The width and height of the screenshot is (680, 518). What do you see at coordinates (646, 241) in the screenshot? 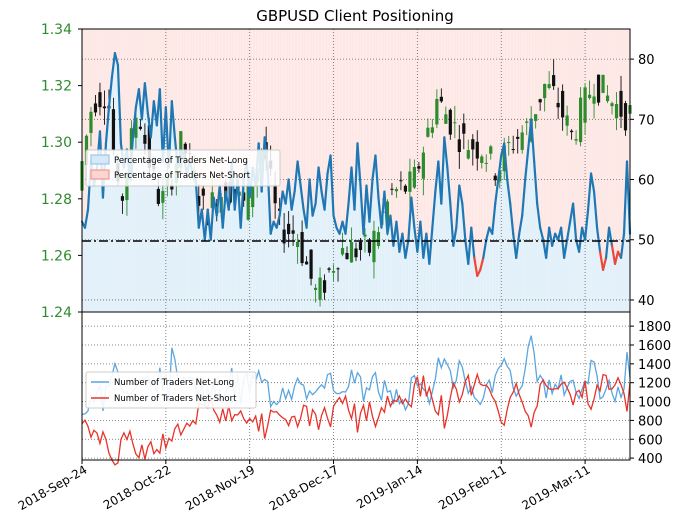
I see `percent-tick-label: 50` at bounding box center [646, 241].